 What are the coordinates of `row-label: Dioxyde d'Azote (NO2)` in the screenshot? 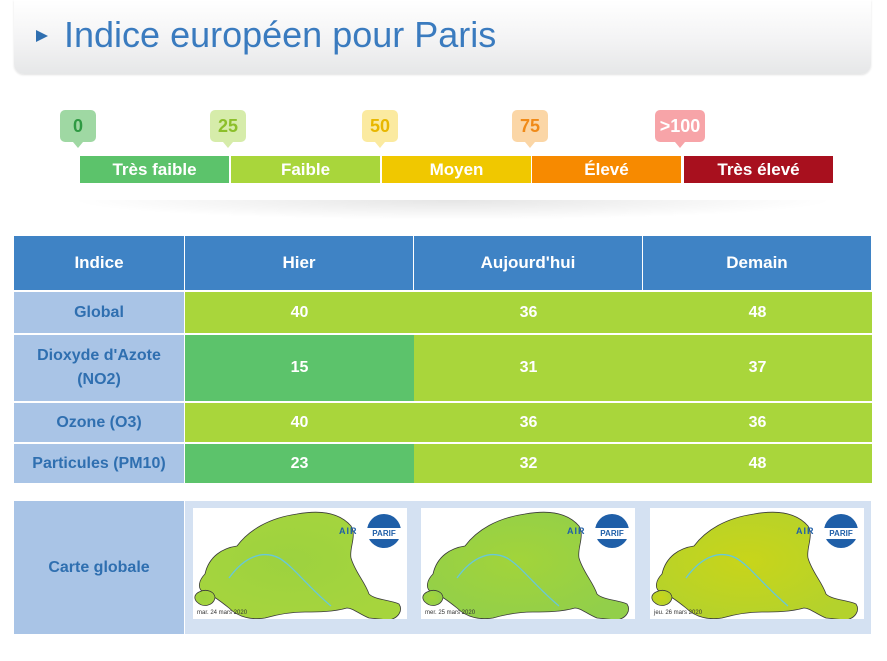 It's located at (99, 368).